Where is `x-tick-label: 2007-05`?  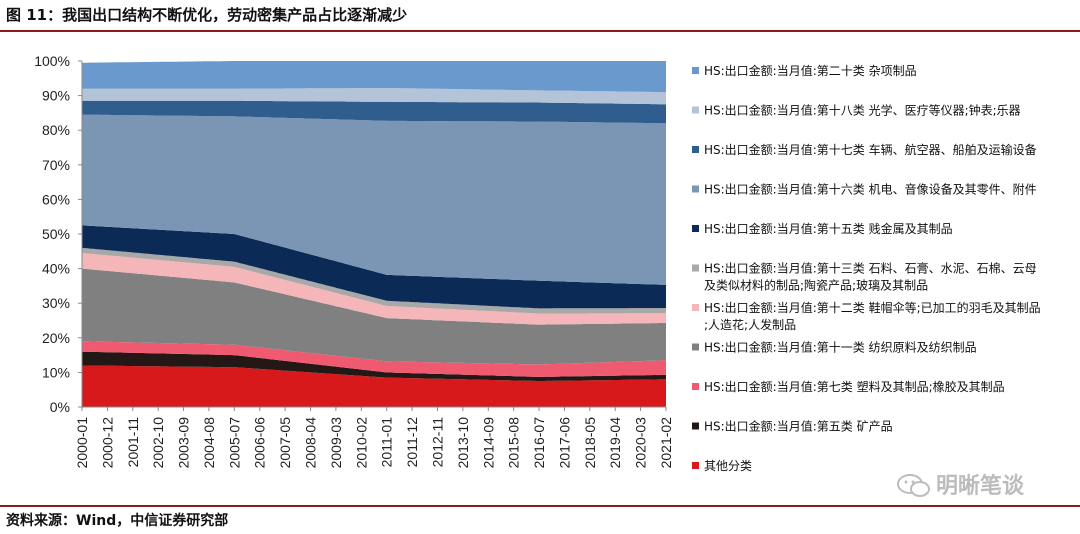 x-tick-label: 2007-05 is located at coordinates (285, 443).